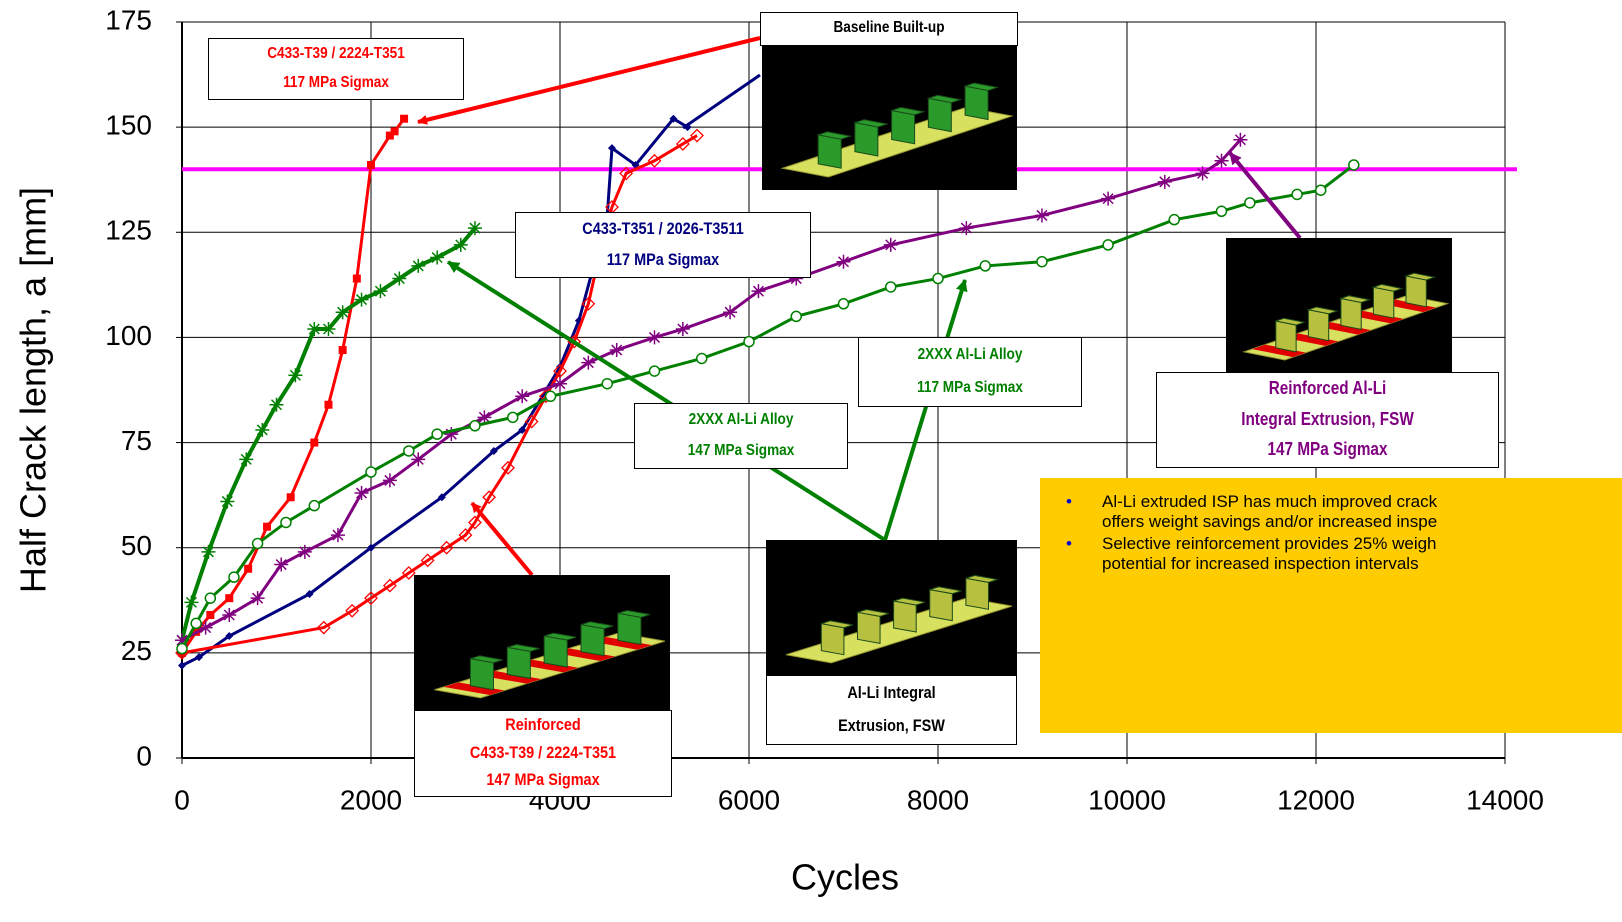  Describe the element at coordinates (891, 692) in the screenshot. I see `annotation-line: Al-Li Integral` at that location.